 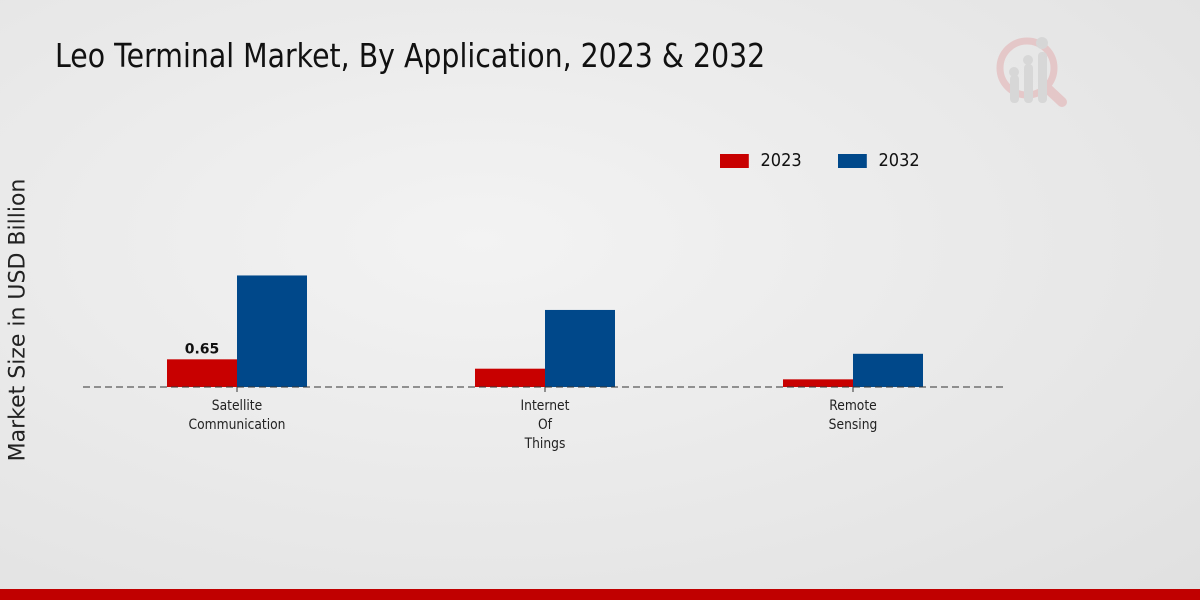 What do you see at coordinates (852, 406) in the screenshot?
I see `x-tick-label: Remote` at bounding box center [852, 406].